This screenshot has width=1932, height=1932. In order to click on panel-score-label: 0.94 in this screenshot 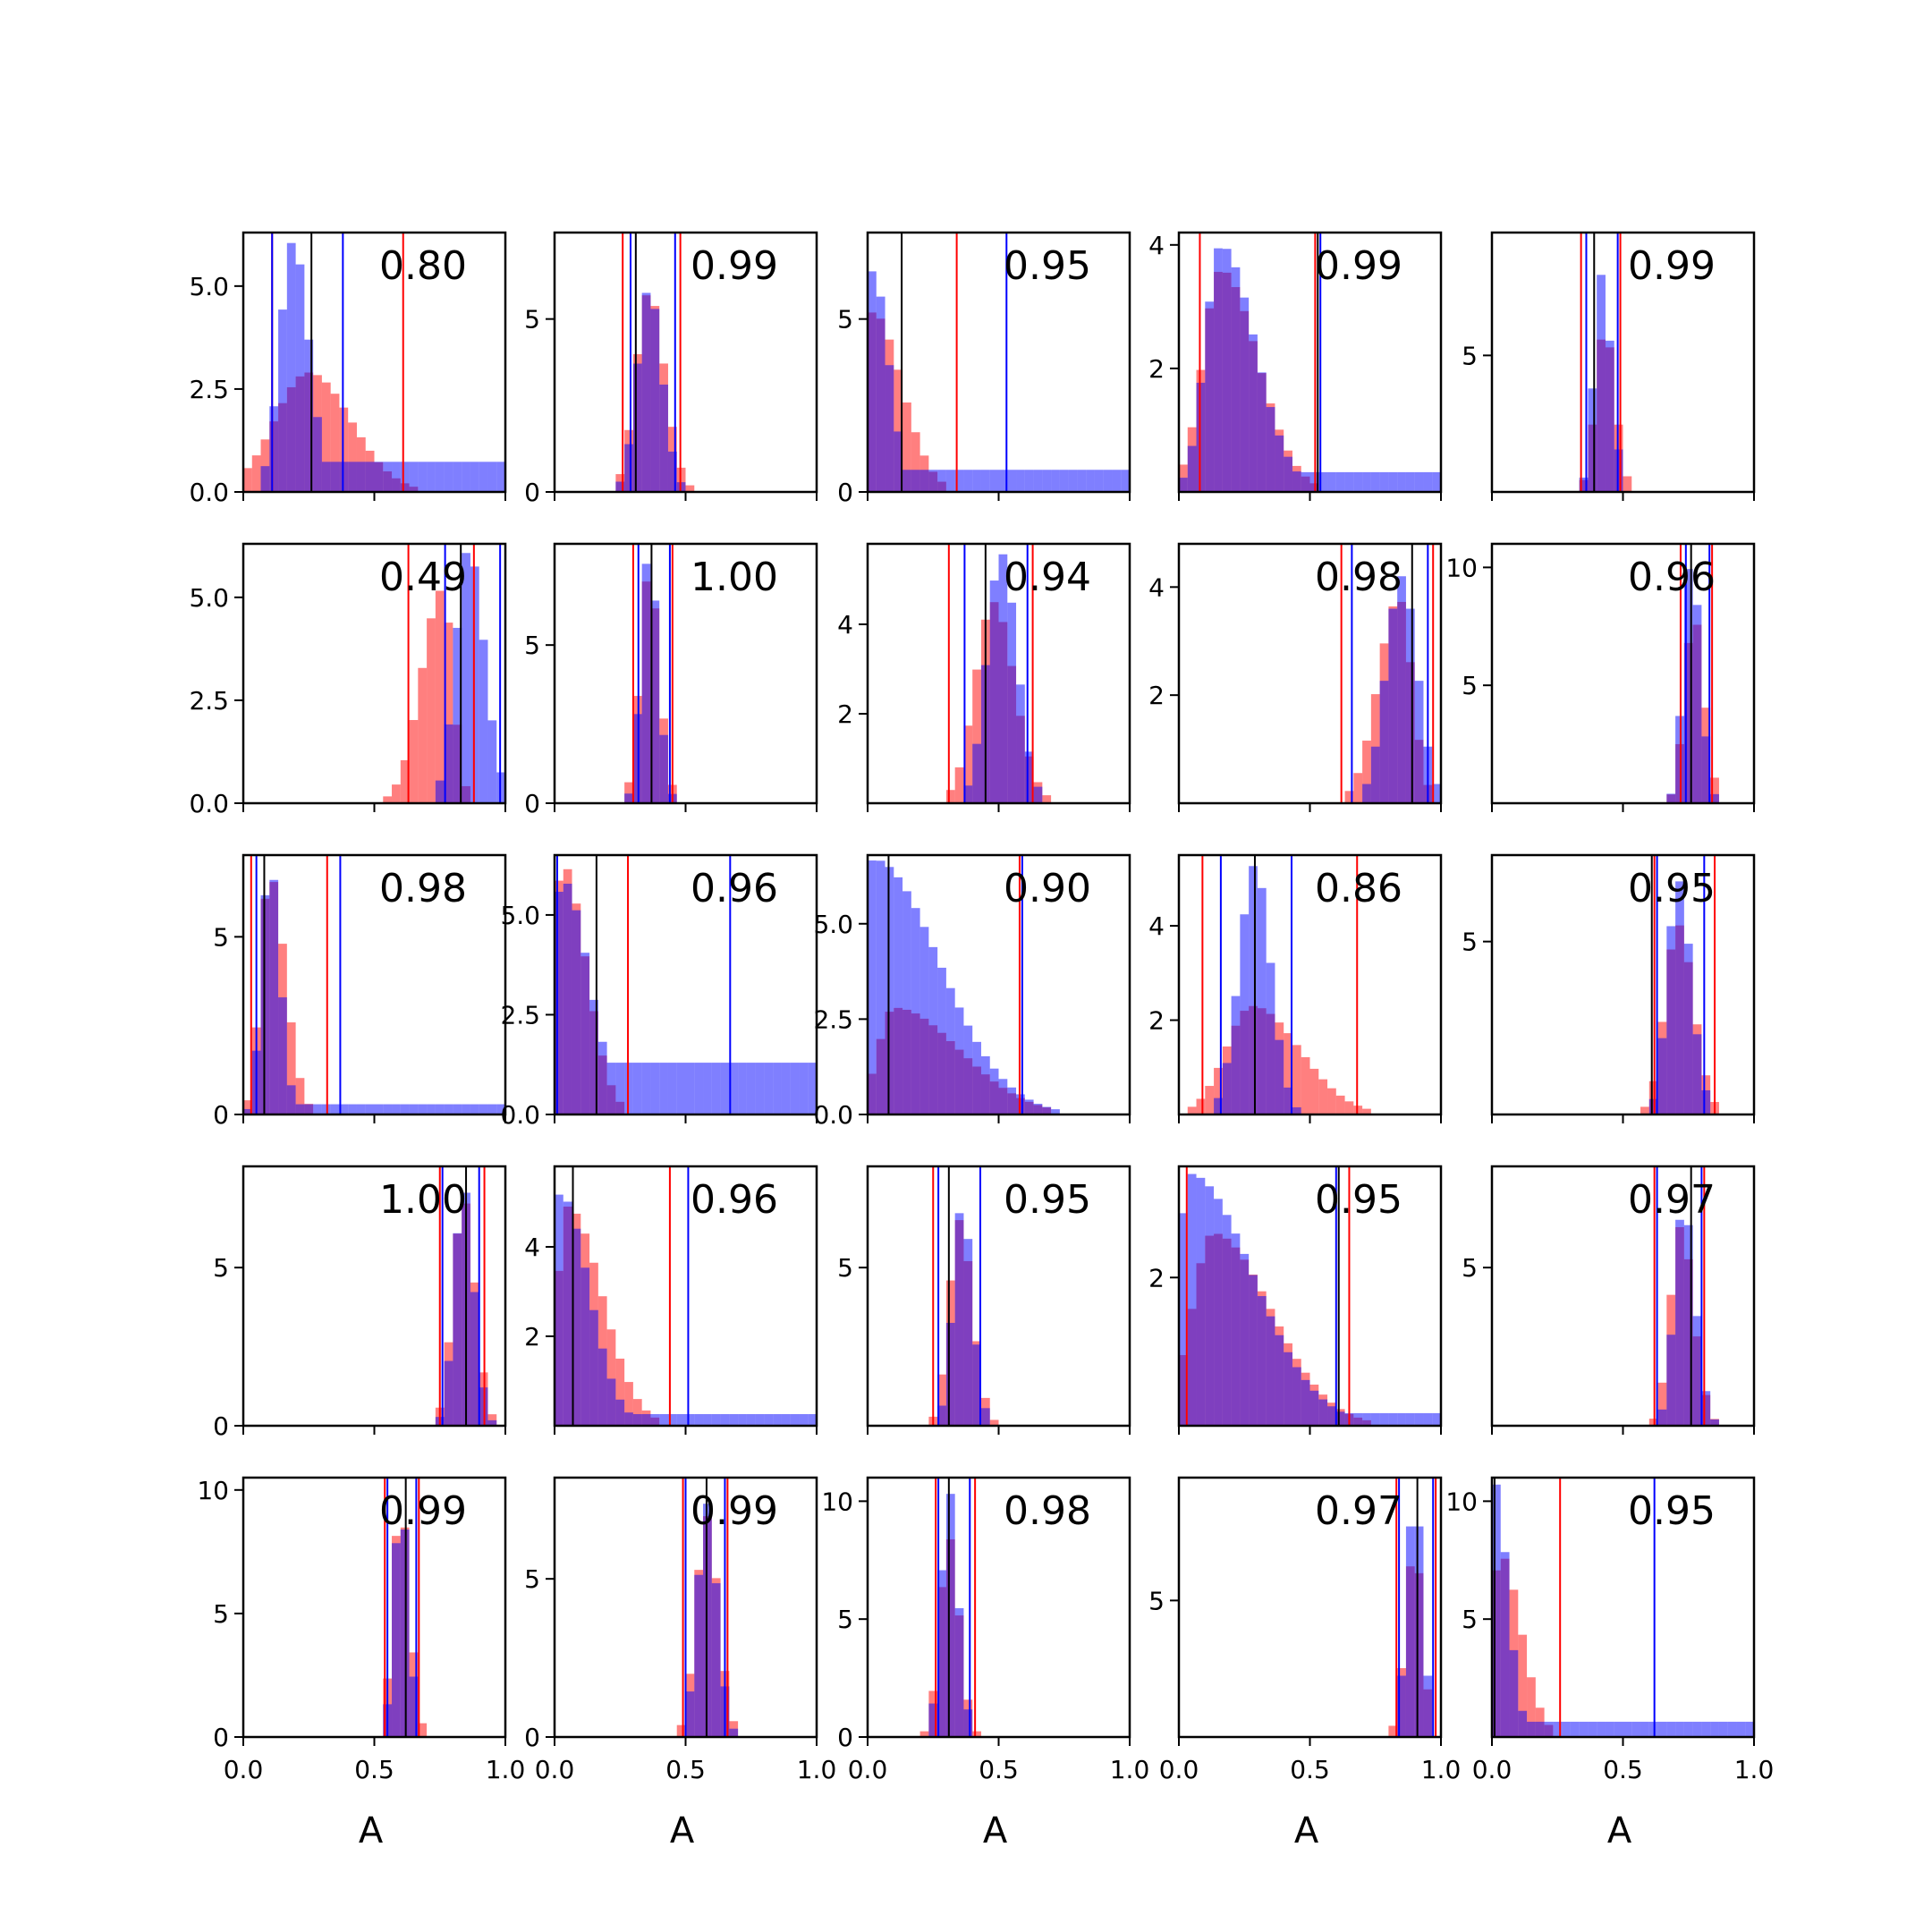, I will do `click(1047, 577)`.